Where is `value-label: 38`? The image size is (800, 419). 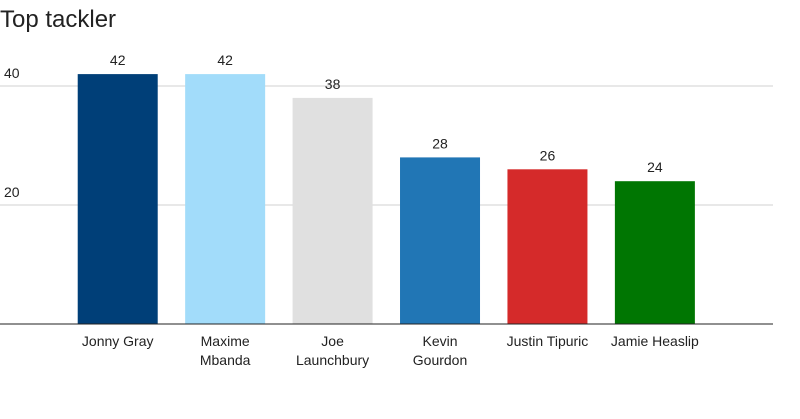 value-label: 38 is located at coordinates (333, 84).